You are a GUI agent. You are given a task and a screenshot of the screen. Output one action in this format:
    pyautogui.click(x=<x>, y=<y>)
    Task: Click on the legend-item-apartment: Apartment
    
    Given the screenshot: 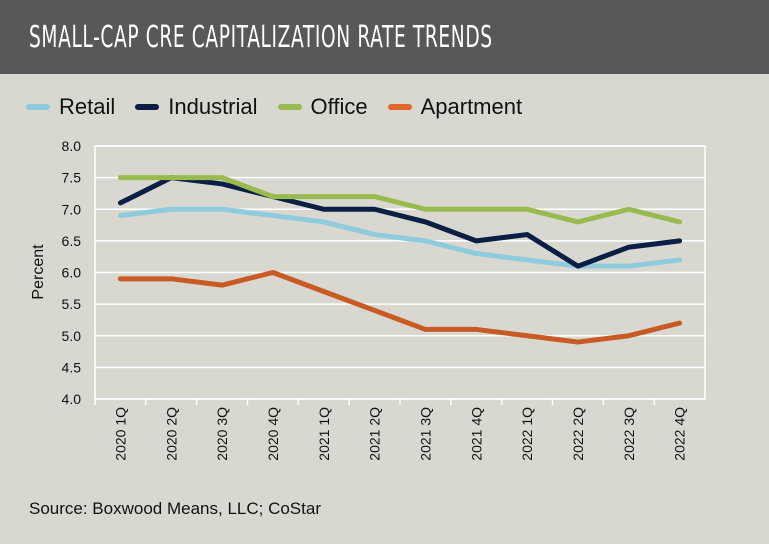 What is the action you would take?
    pyautogui.click(x=455, y=107)
    